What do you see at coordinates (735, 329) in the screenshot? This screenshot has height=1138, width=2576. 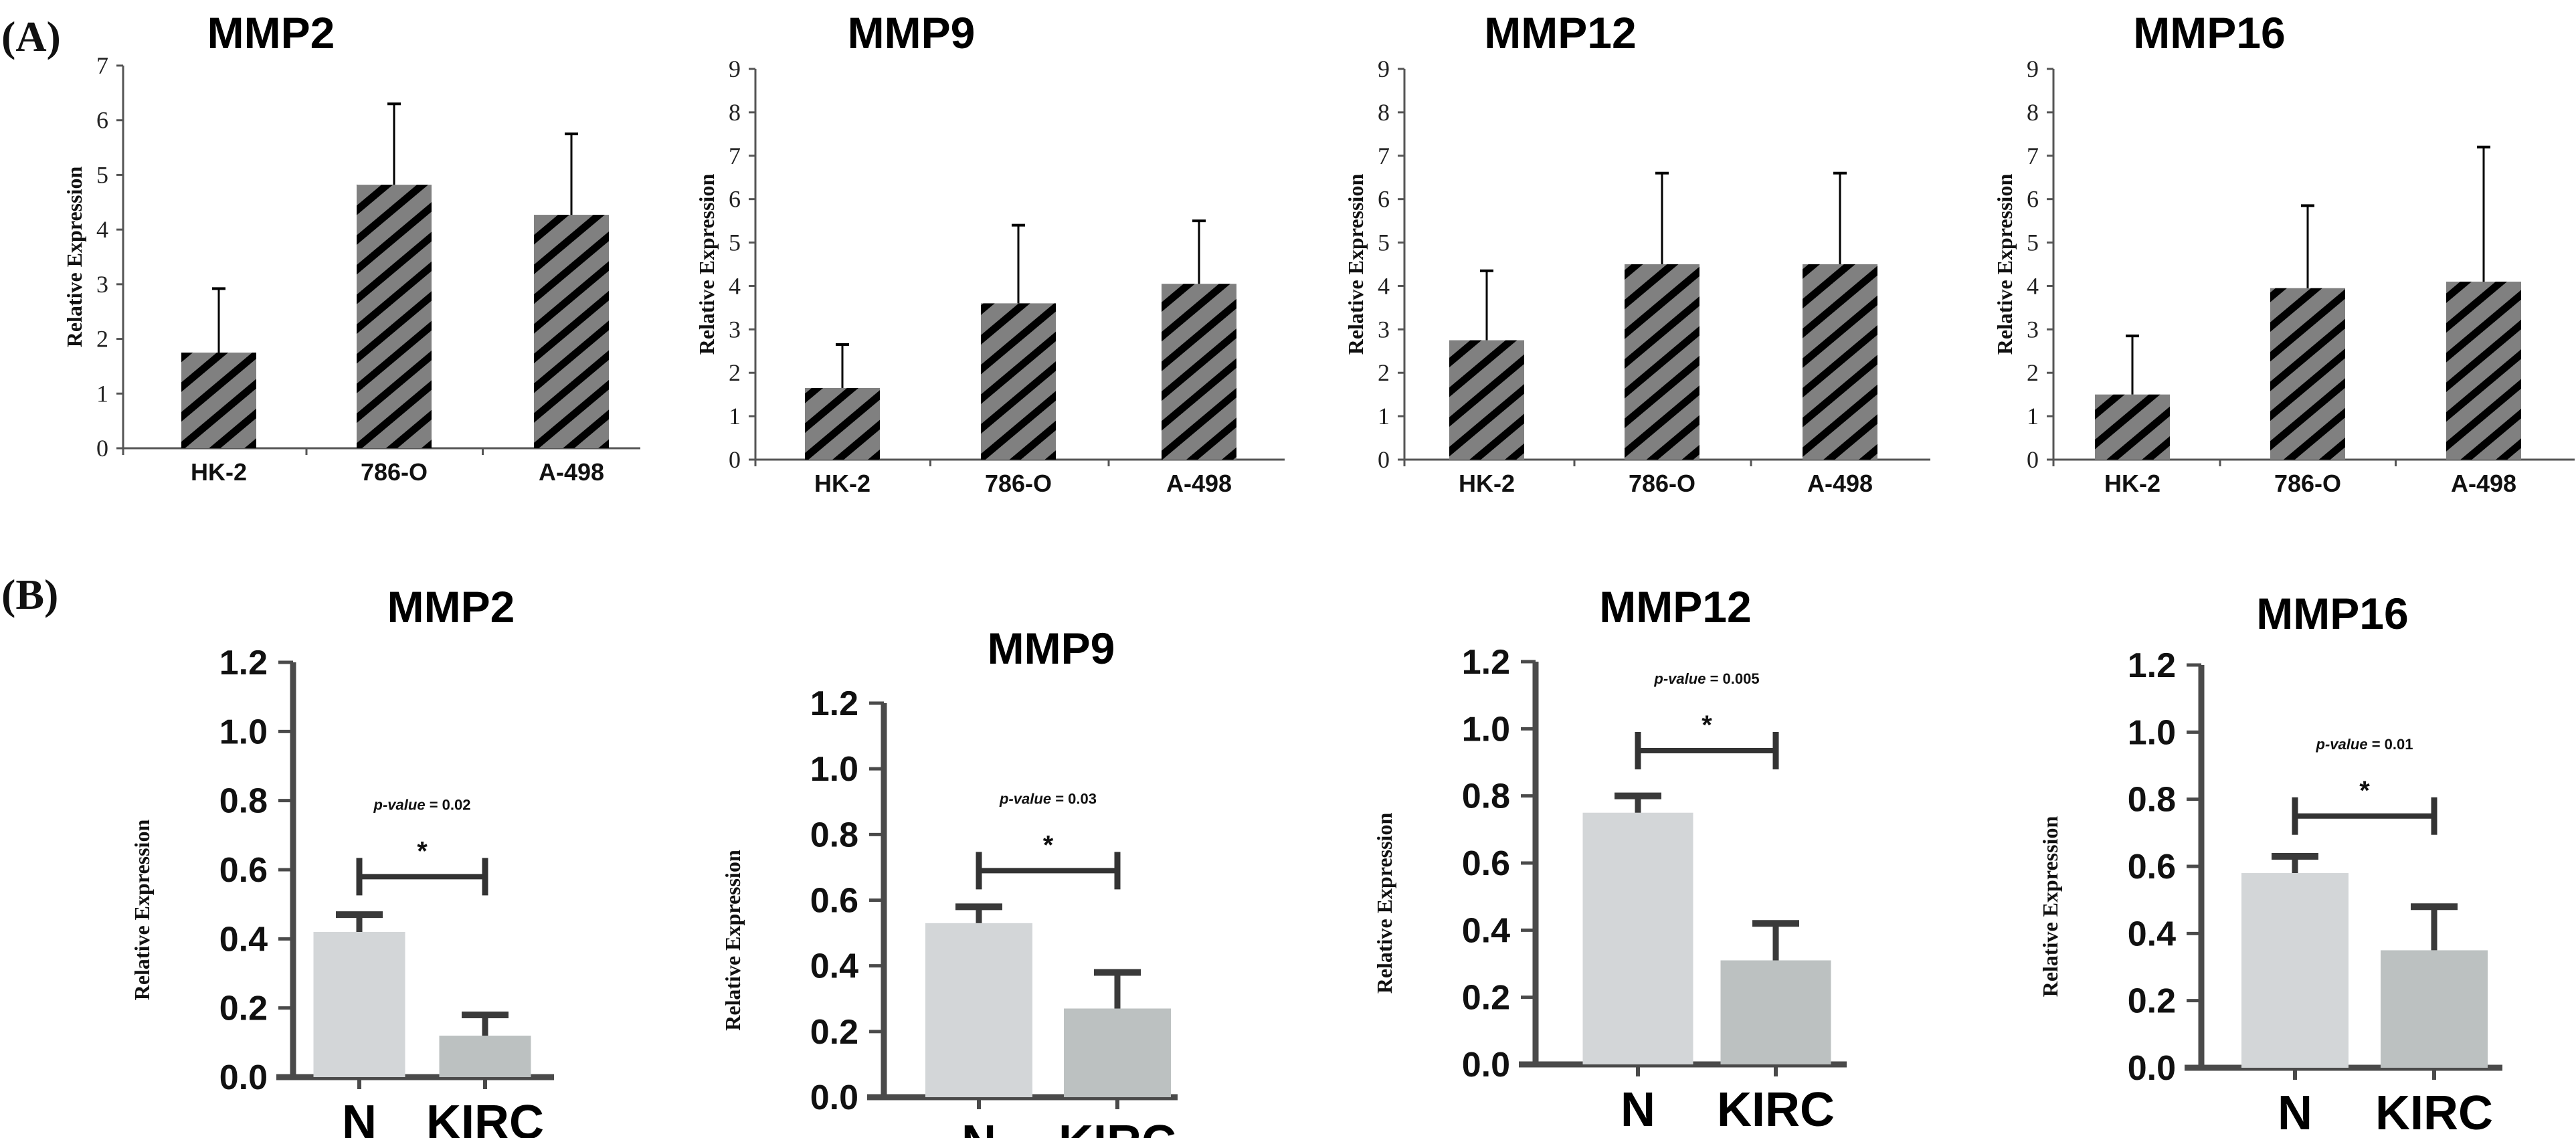 I see `y-tick-label: 3` at bounding box center [735, 329].